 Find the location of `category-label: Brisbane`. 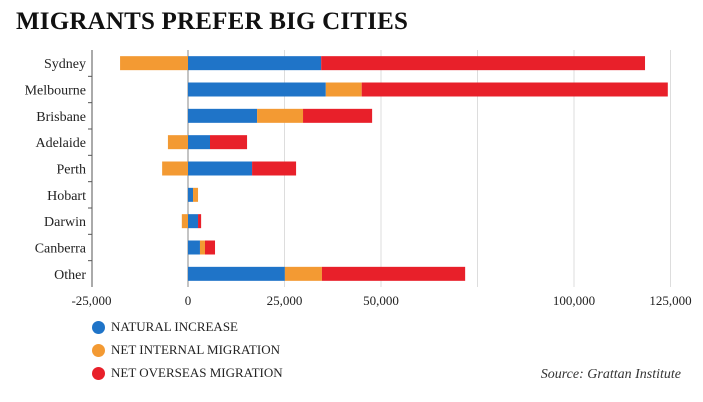

category-label: Brisbane is located at coordinates (61, 117).